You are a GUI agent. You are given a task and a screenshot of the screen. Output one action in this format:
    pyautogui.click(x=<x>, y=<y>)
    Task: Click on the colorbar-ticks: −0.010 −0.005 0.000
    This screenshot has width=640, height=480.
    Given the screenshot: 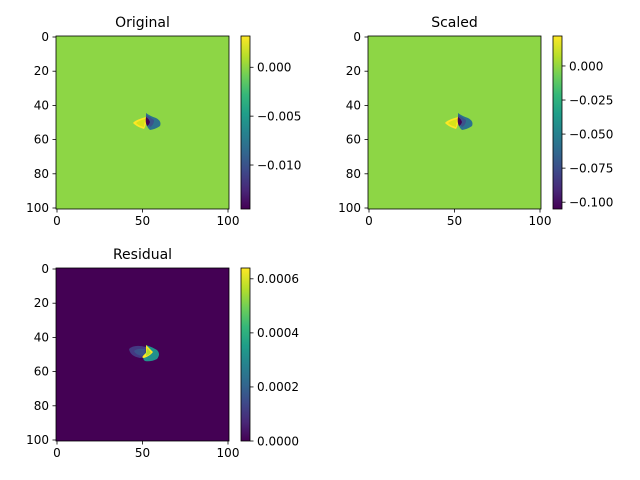 What is the action you would take?
    pyautogui.click(x=275, y=116)
    